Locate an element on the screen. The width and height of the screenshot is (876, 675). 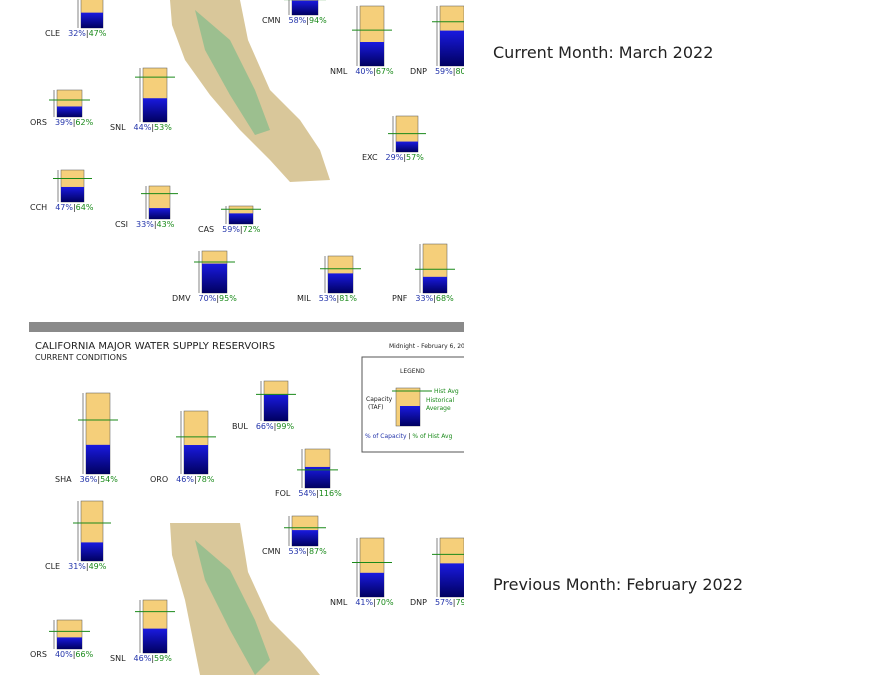
legend-capacity: Capacity is located at coordinates (379, 399).